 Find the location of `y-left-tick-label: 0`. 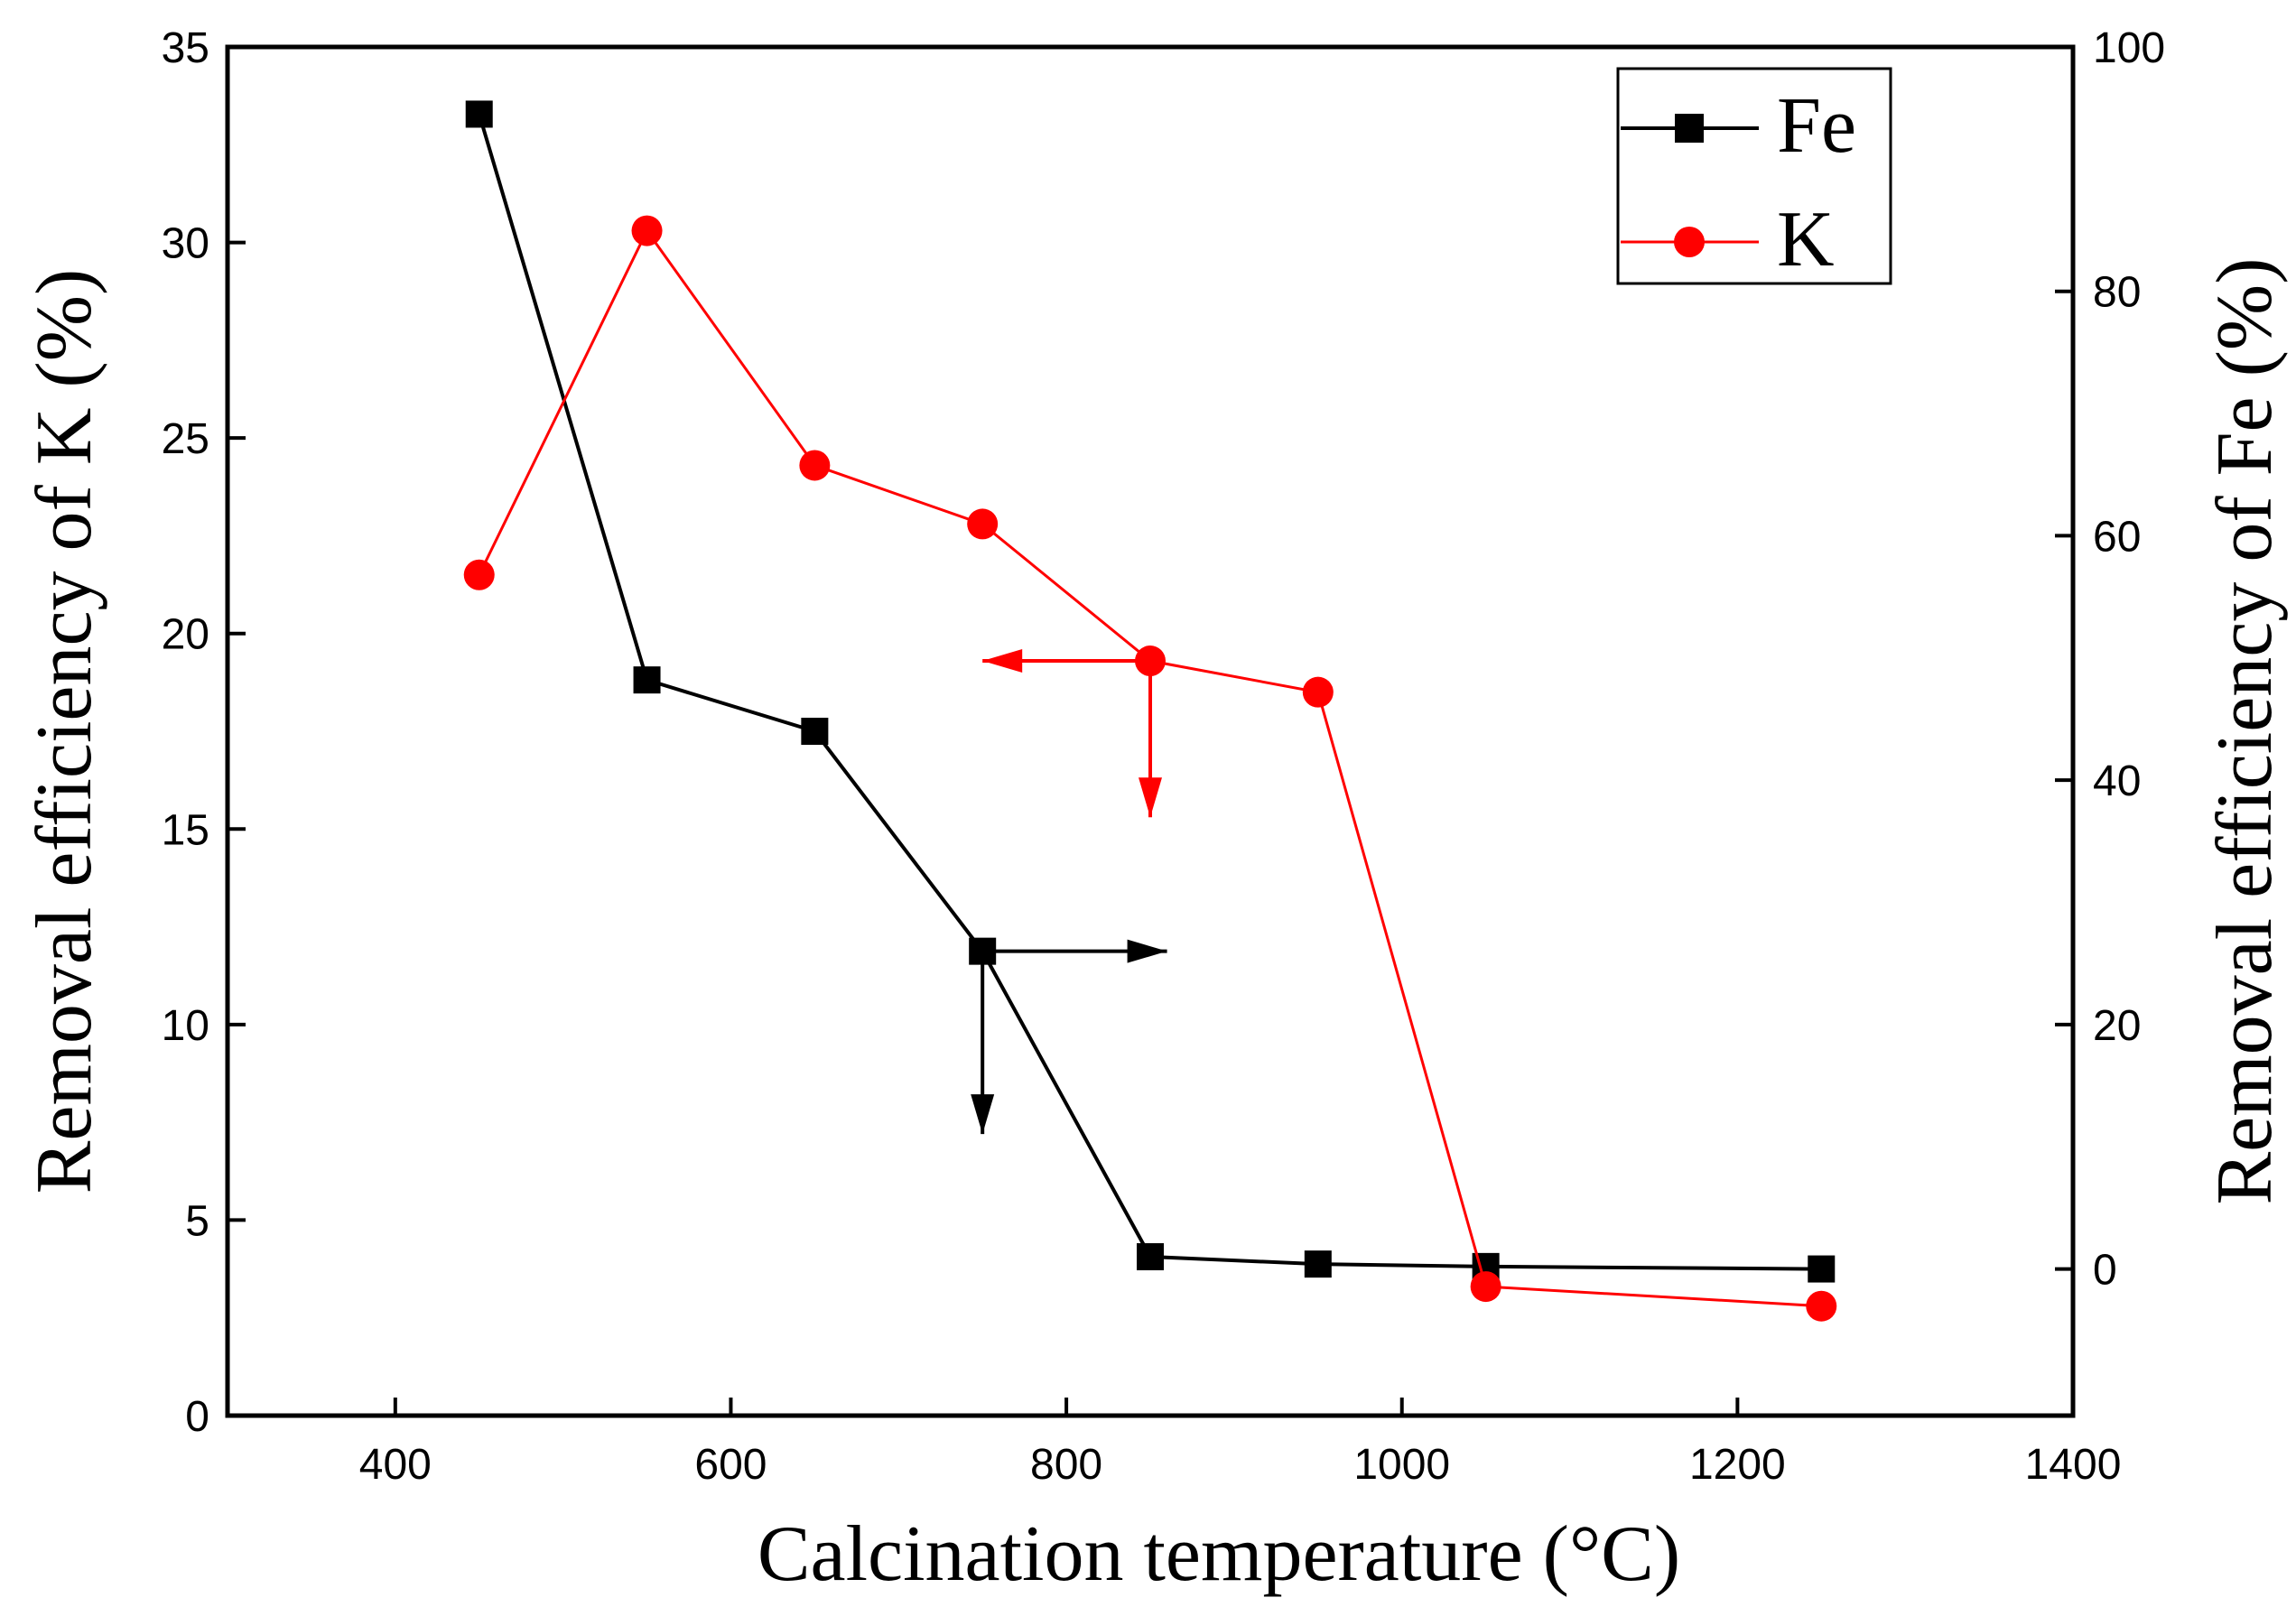

y-left-tick-label: 0 is located at coordinates (197, 1417).